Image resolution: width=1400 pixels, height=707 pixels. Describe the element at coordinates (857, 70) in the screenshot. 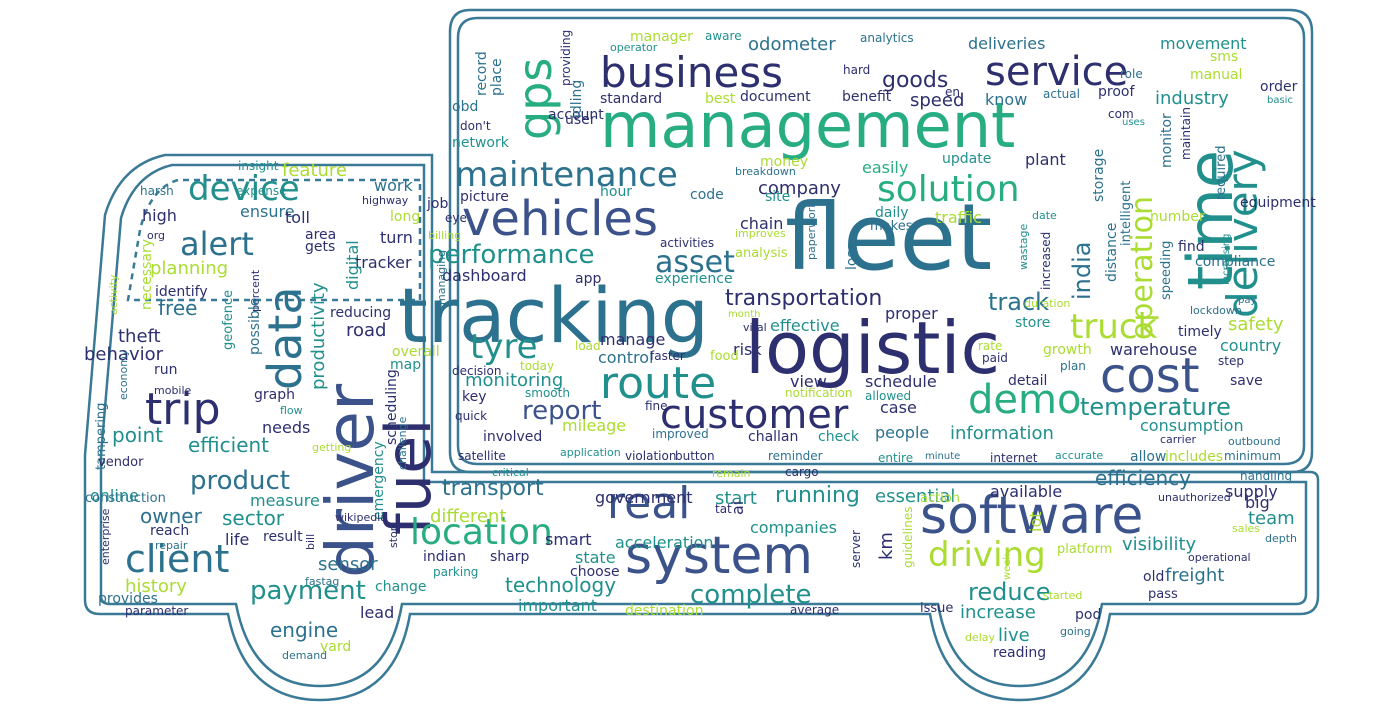

I see `word-hard: hard` at that location.